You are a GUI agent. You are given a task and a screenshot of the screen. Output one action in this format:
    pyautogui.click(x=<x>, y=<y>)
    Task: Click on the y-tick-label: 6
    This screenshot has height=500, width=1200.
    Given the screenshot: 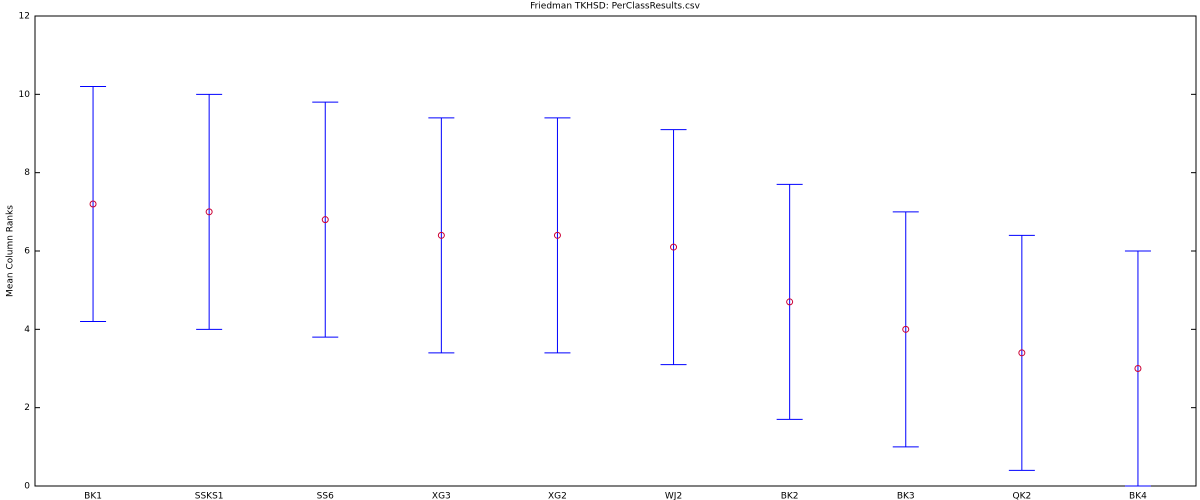 What is the action you would take?
    pyautogui.click(x=27, y=252)
    